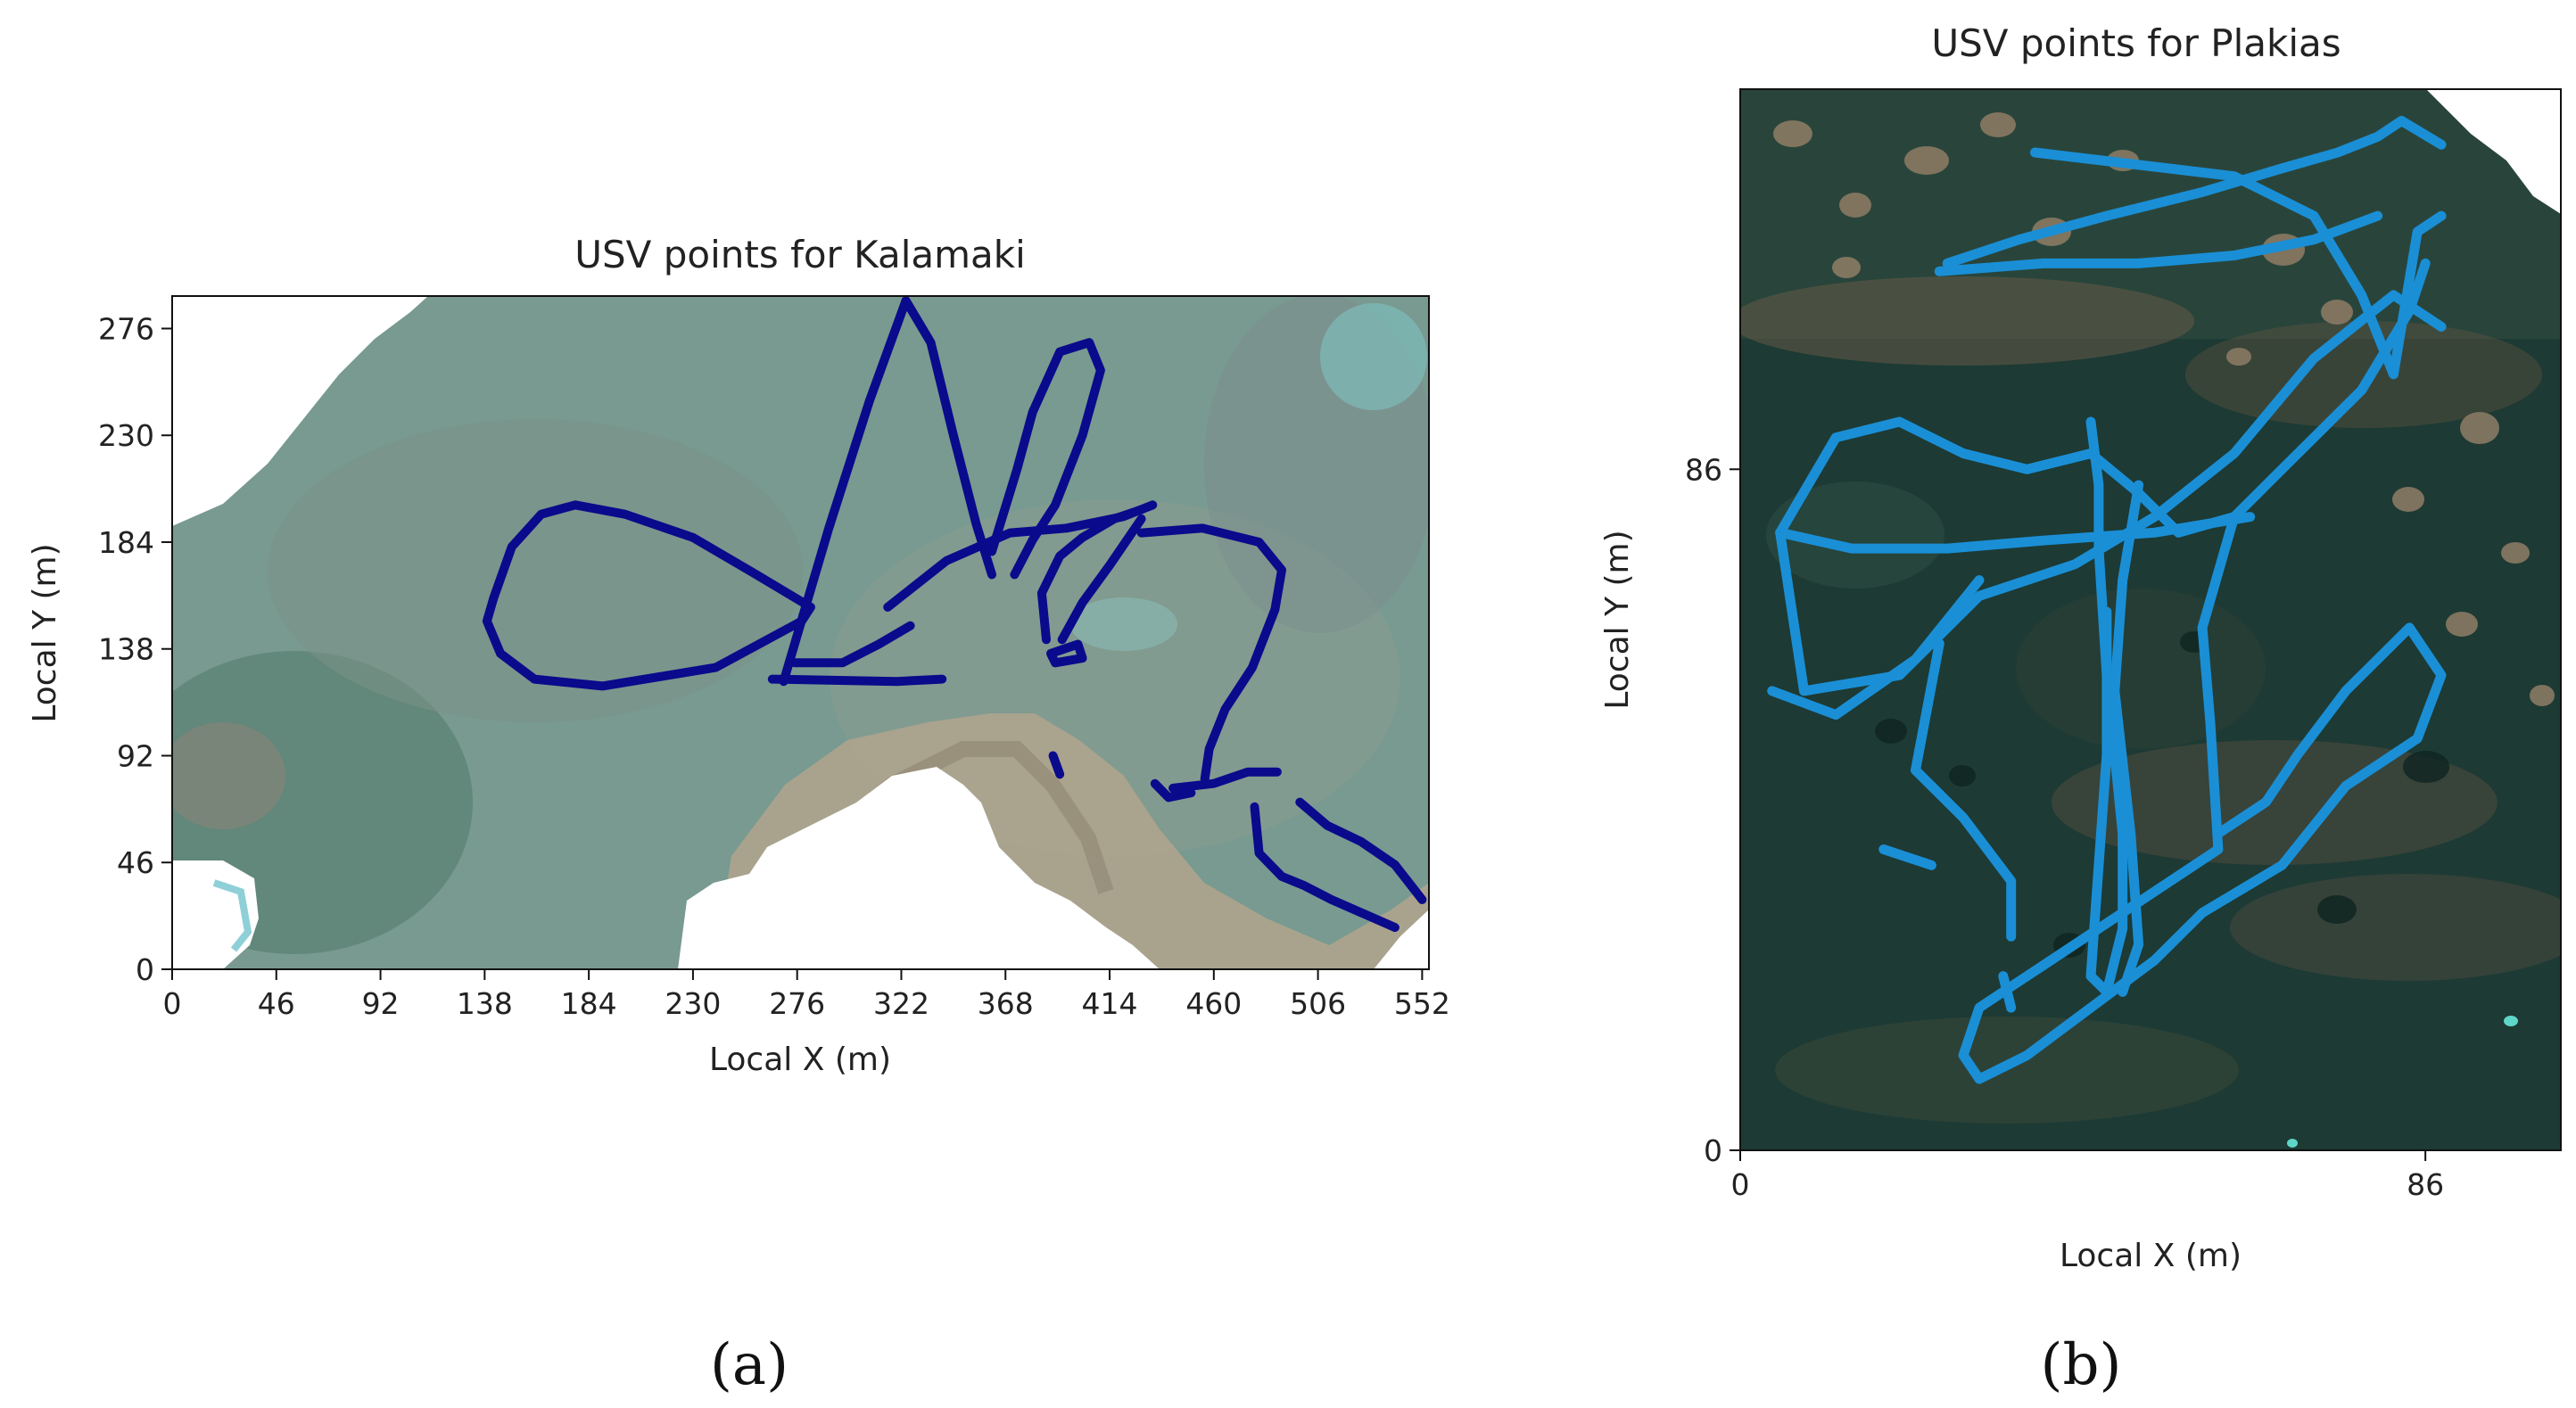  I want to click on x-axis-label-plakias: Local X (m), so click(2151, 1256).